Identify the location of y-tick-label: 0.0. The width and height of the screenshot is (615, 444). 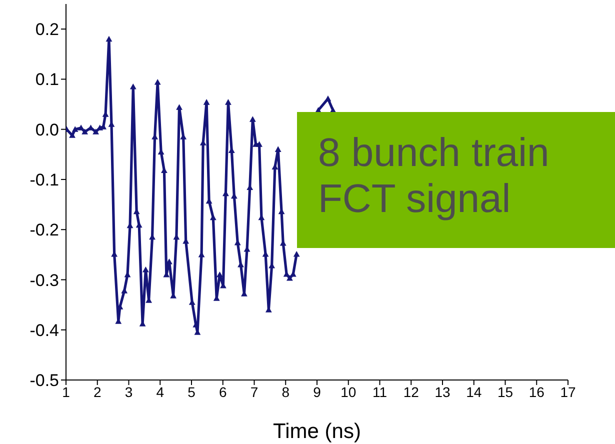
(47, 130).